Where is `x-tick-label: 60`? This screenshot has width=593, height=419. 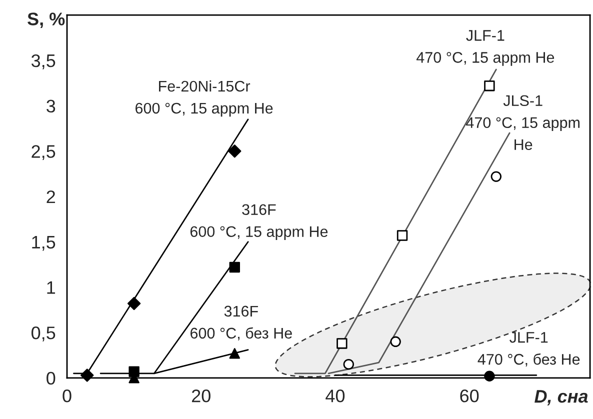
x-tick-label: 60 is located at coordinates (469, 396).